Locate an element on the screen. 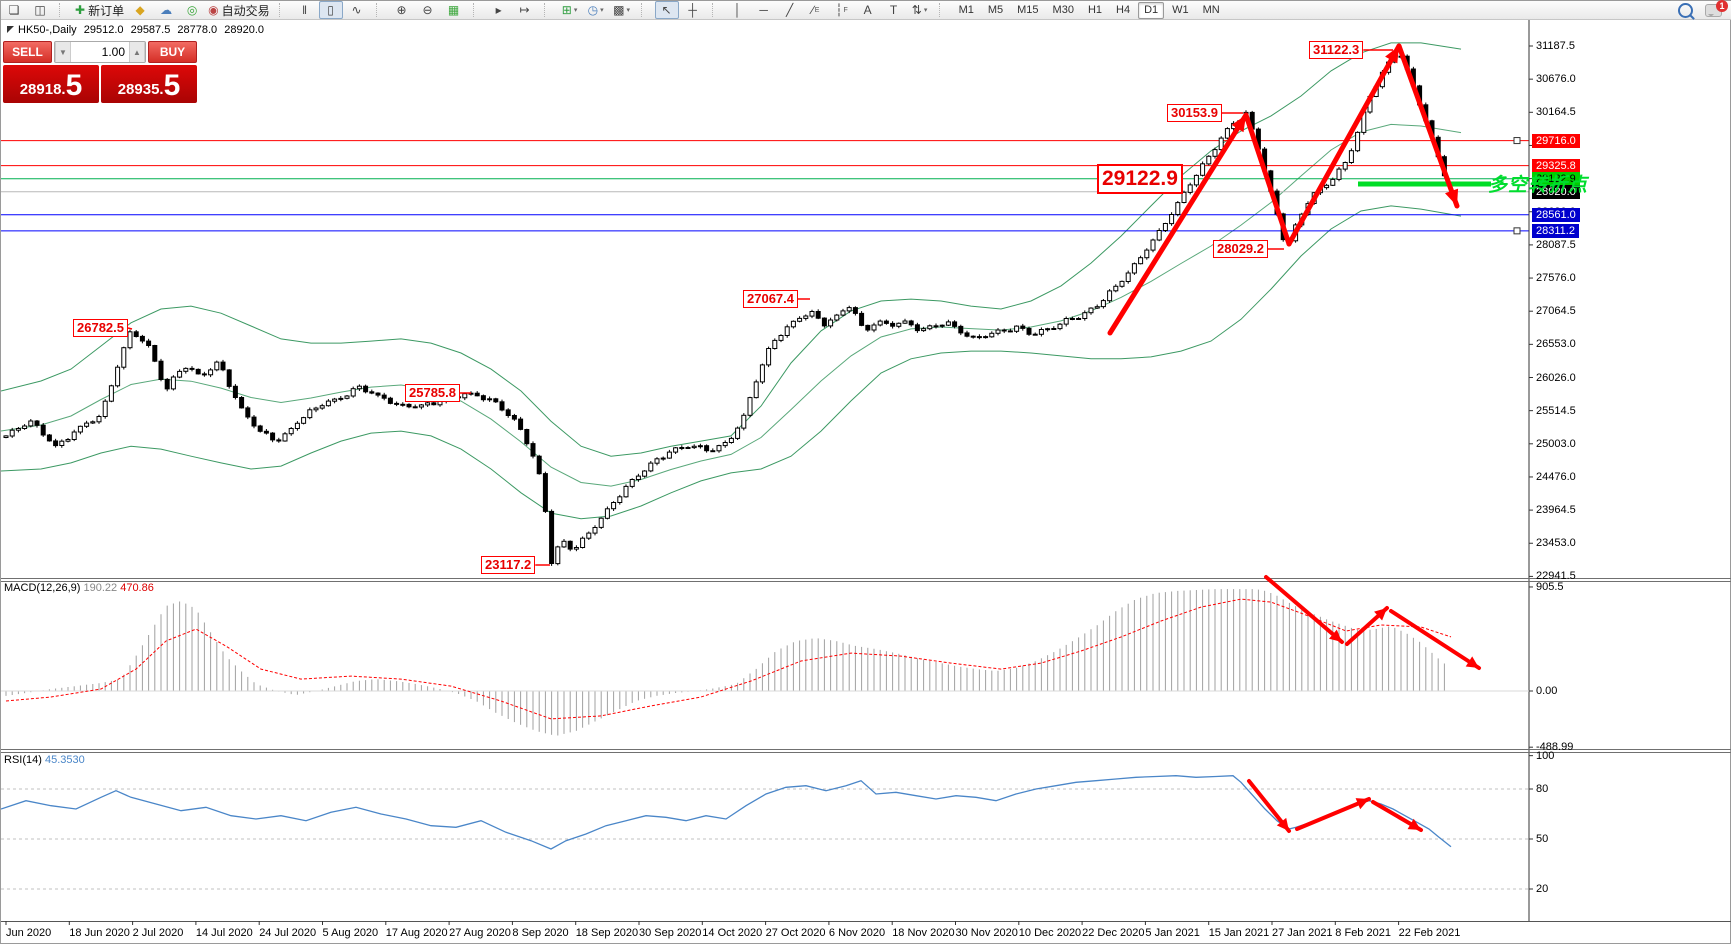 This screenshot has height=945, width=1731. timeframe-m1: M1 is located at coordinates (966, 10).